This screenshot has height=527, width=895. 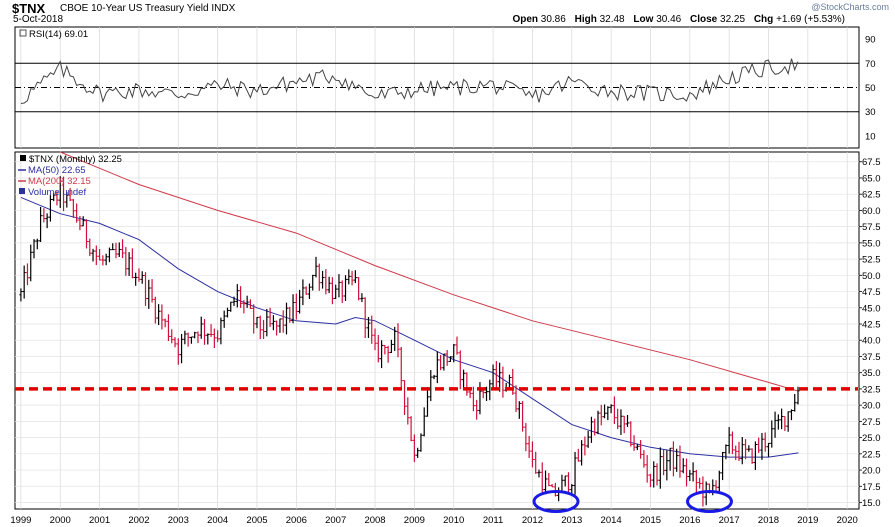 I want to click on x-tick-label: 2015, so click(x=650, y=520).